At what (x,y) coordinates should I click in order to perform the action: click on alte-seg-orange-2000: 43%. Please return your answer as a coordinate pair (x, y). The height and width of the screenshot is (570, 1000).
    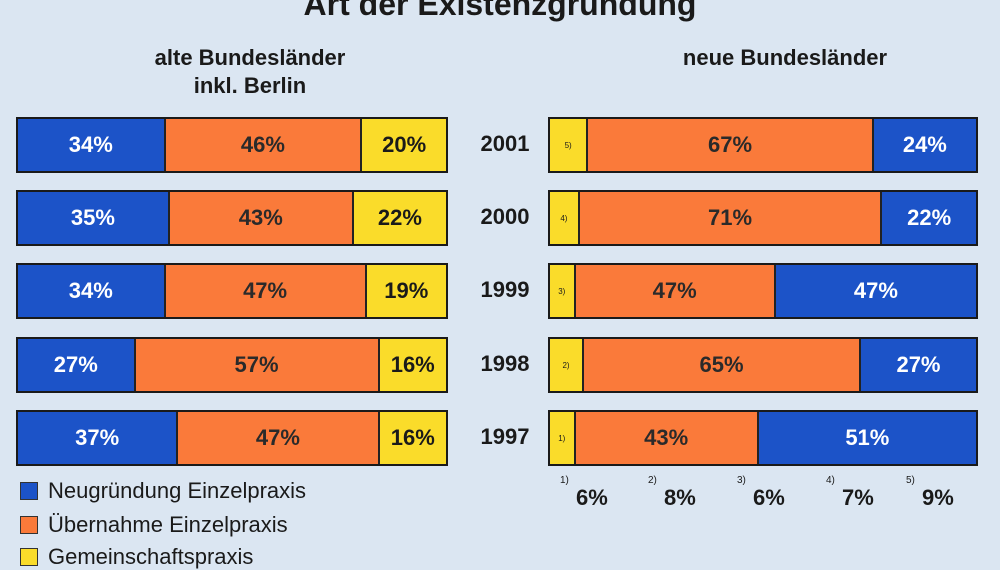
    Looking at the image, I should click on (259, 218).